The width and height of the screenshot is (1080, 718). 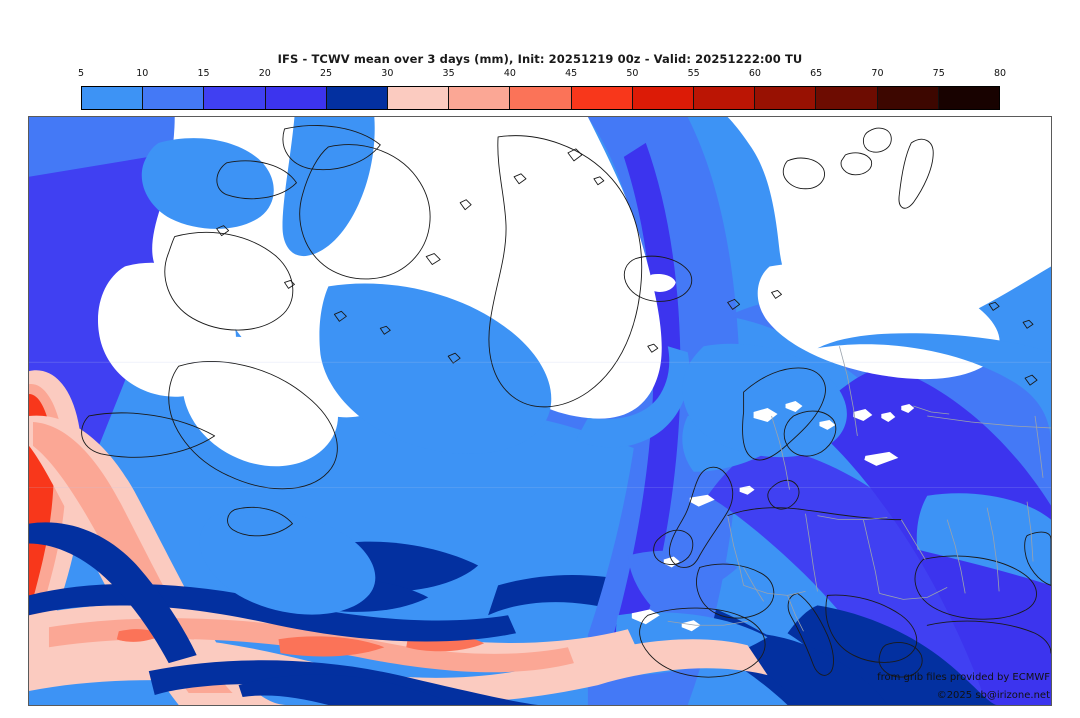 I want to click on field-25-30-wedge-left, so click(x=113, y=593).